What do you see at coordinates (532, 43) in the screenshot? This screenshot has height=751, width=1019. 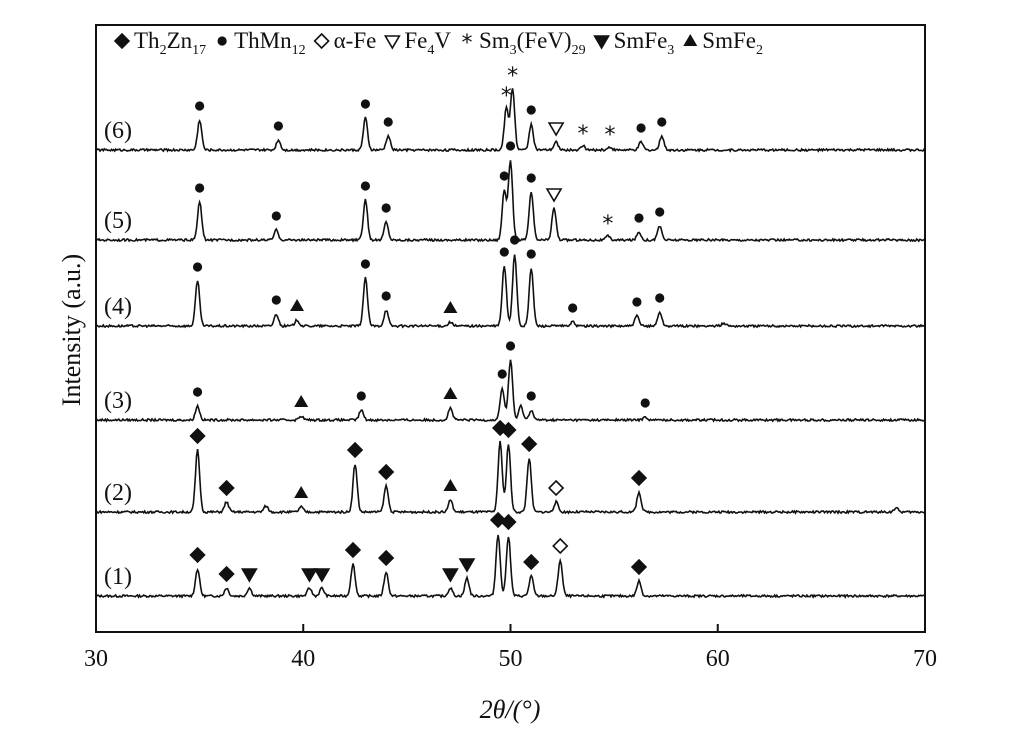 I see `legend-label: Sm3​(FeV)29​` at bounding box center [532, 43].